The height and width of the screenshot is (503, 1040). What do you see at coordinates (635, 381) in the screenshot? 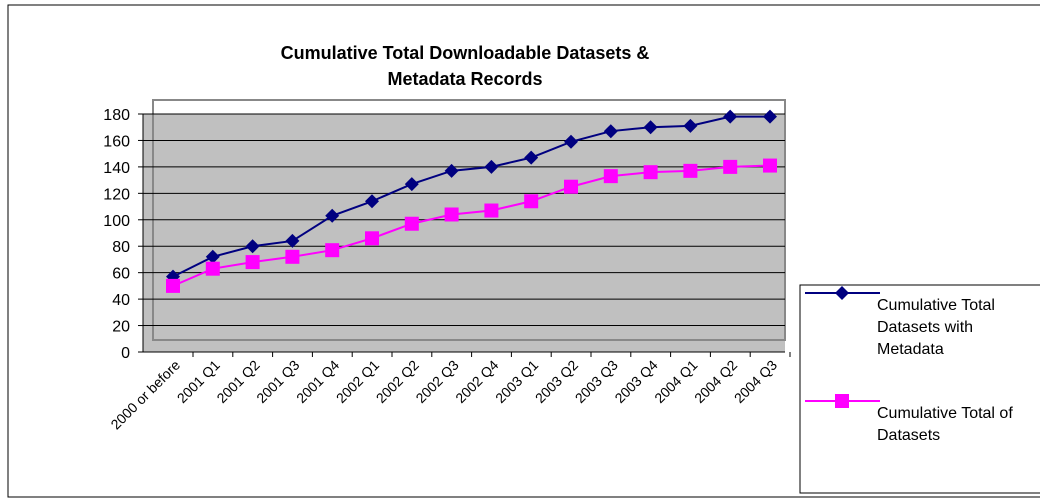
I see `x-tick-label: 2003 Q4` at bounding box center [635, 381].